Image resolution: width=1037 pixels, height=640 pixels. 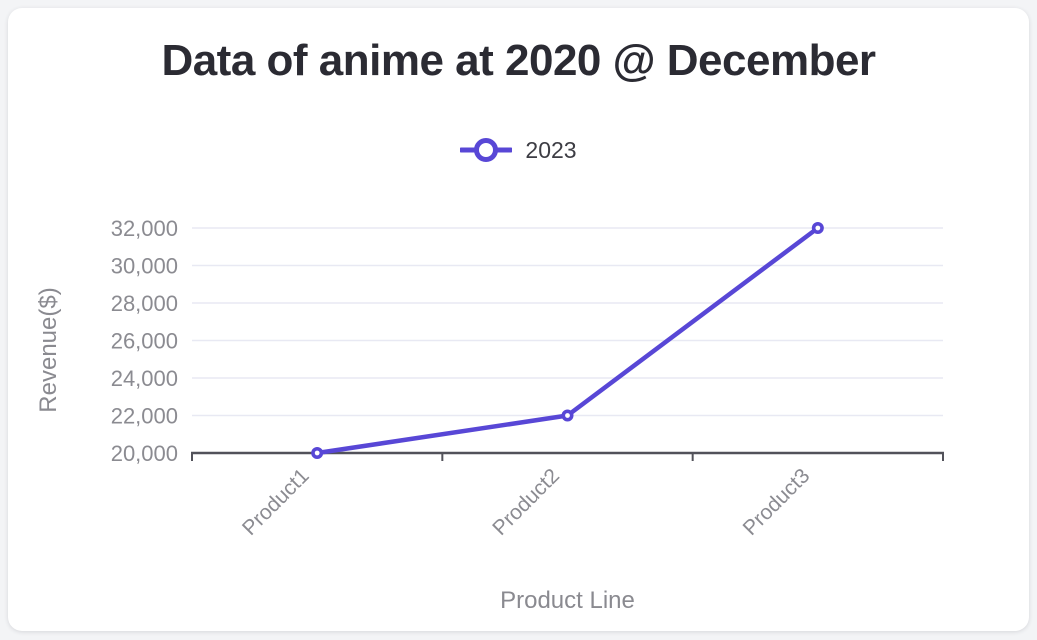 I want to click on legend-marker-icon, so click(x=486, y=150).